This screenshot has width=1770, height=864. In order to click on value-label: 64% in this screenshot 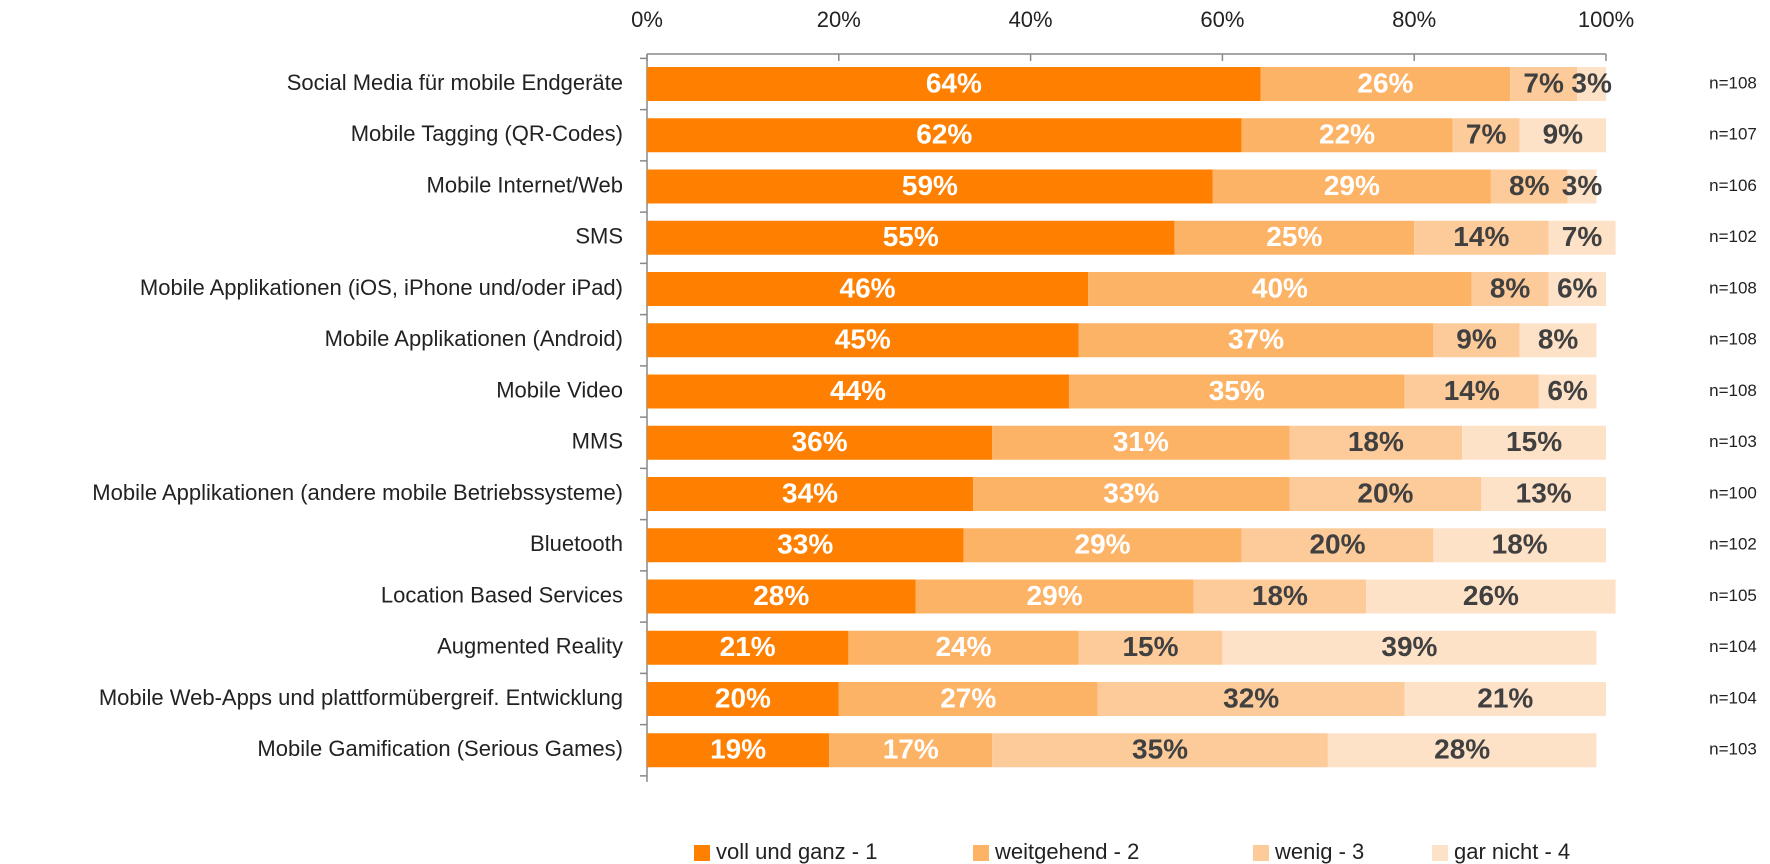, I will do `click(954, 82)`.